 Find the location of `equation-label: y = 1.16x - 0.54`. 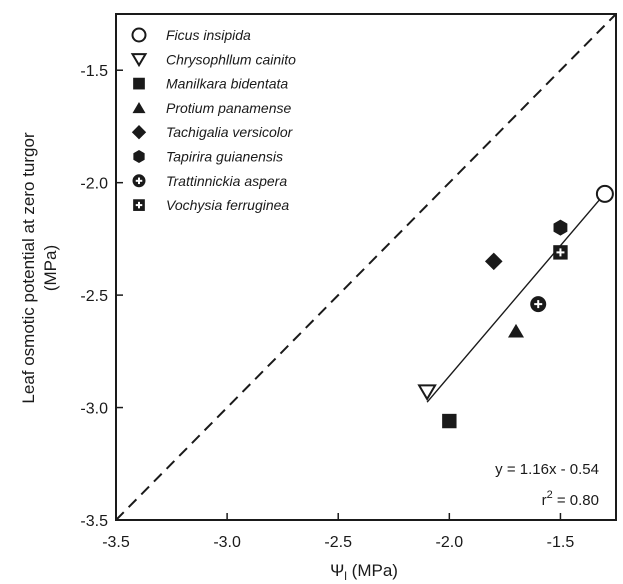

equation-label: y = 1.16x - 0.54 is located at coordinates (547, 469).